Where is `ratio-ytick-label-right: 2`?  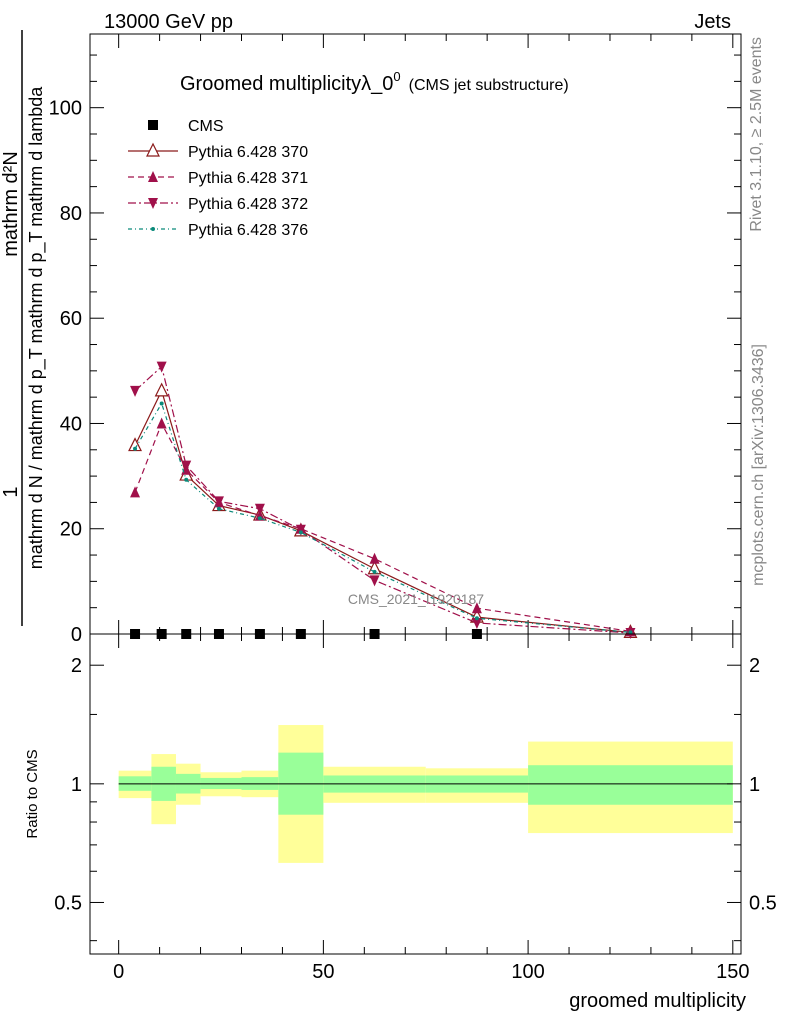
ratio-ytick-label-right: 2 is located at coordinates (754, 666).